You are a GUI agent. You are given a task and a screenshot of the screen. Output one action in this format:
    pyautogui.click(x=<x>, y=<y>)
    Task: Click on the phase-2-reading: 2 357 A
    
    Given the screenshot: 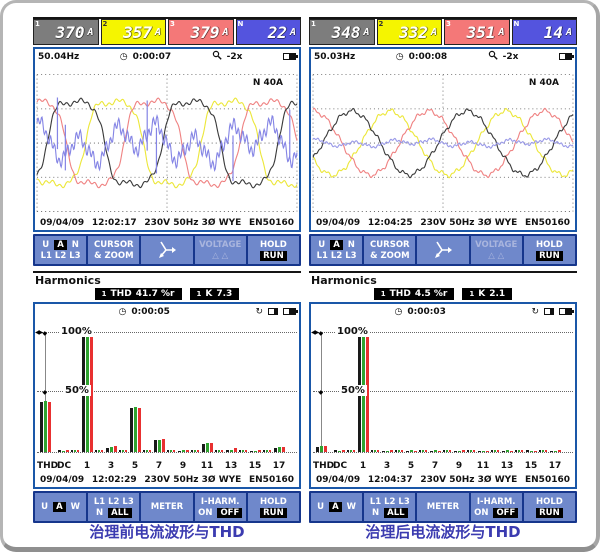 What is the action you would take?
    pyautogui.click(x=133, y=32)
    